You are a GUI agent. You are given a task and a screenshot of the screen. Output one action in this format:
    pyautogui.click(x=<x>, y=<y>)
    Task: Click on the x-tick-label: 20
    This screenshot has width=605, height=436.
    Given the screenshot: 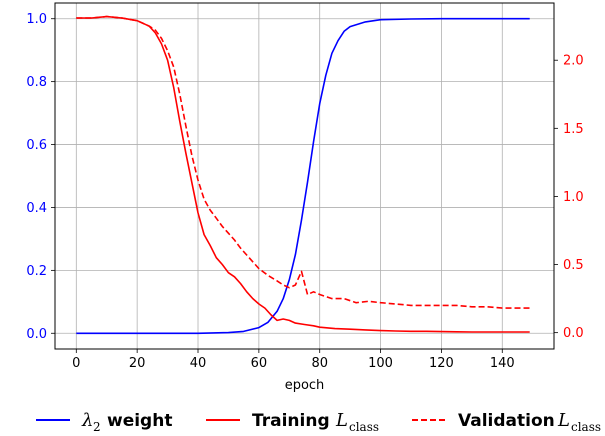 What is the action you would take?
    pyautogui.click(x=137, y=363)
    